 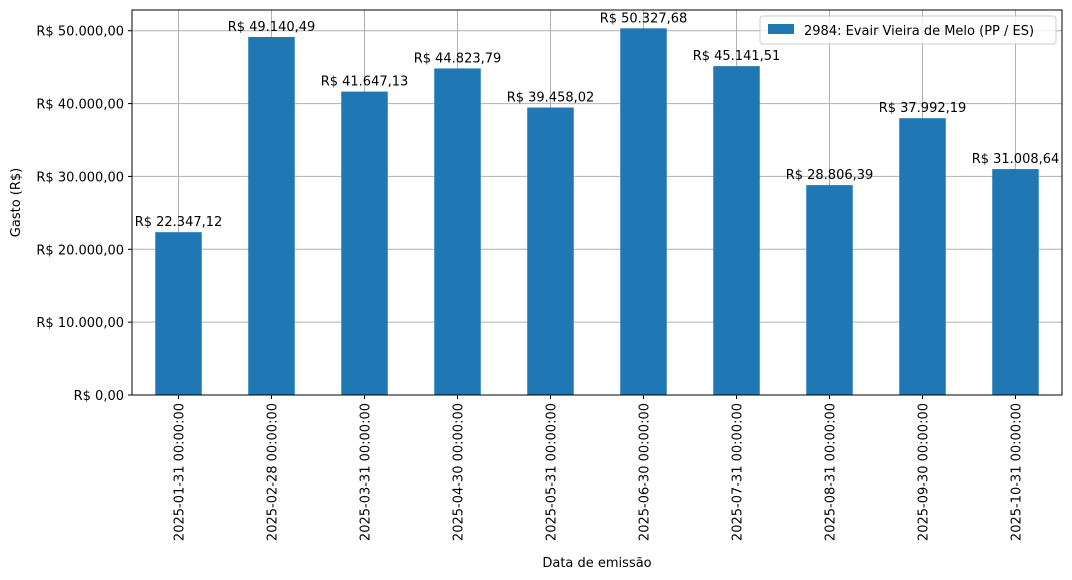 I want to click on bar-value-label: R$ 41.647,13, so click(x=365, y=82).